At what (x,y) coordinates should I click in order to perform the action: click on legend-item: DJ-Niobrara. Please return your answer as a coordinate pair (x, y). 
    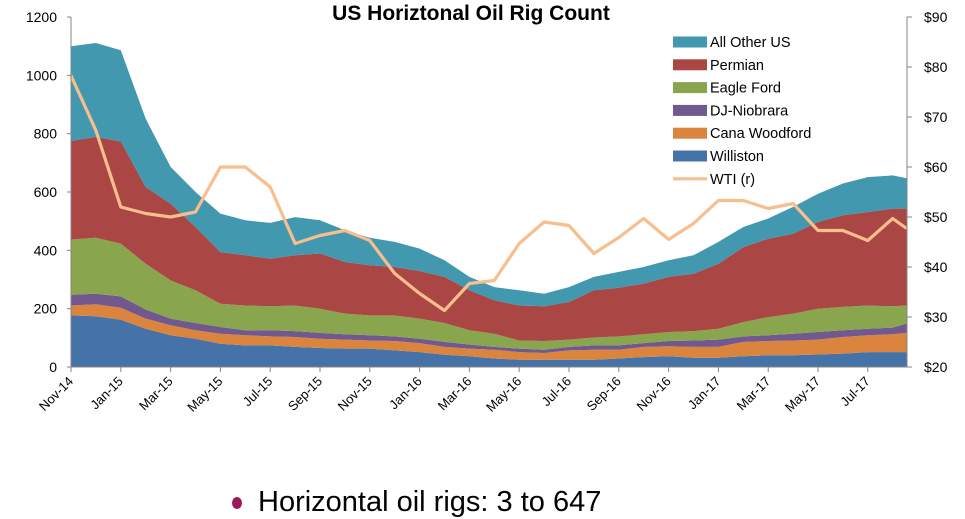
    Looking at the image, I should click on (731, 111).